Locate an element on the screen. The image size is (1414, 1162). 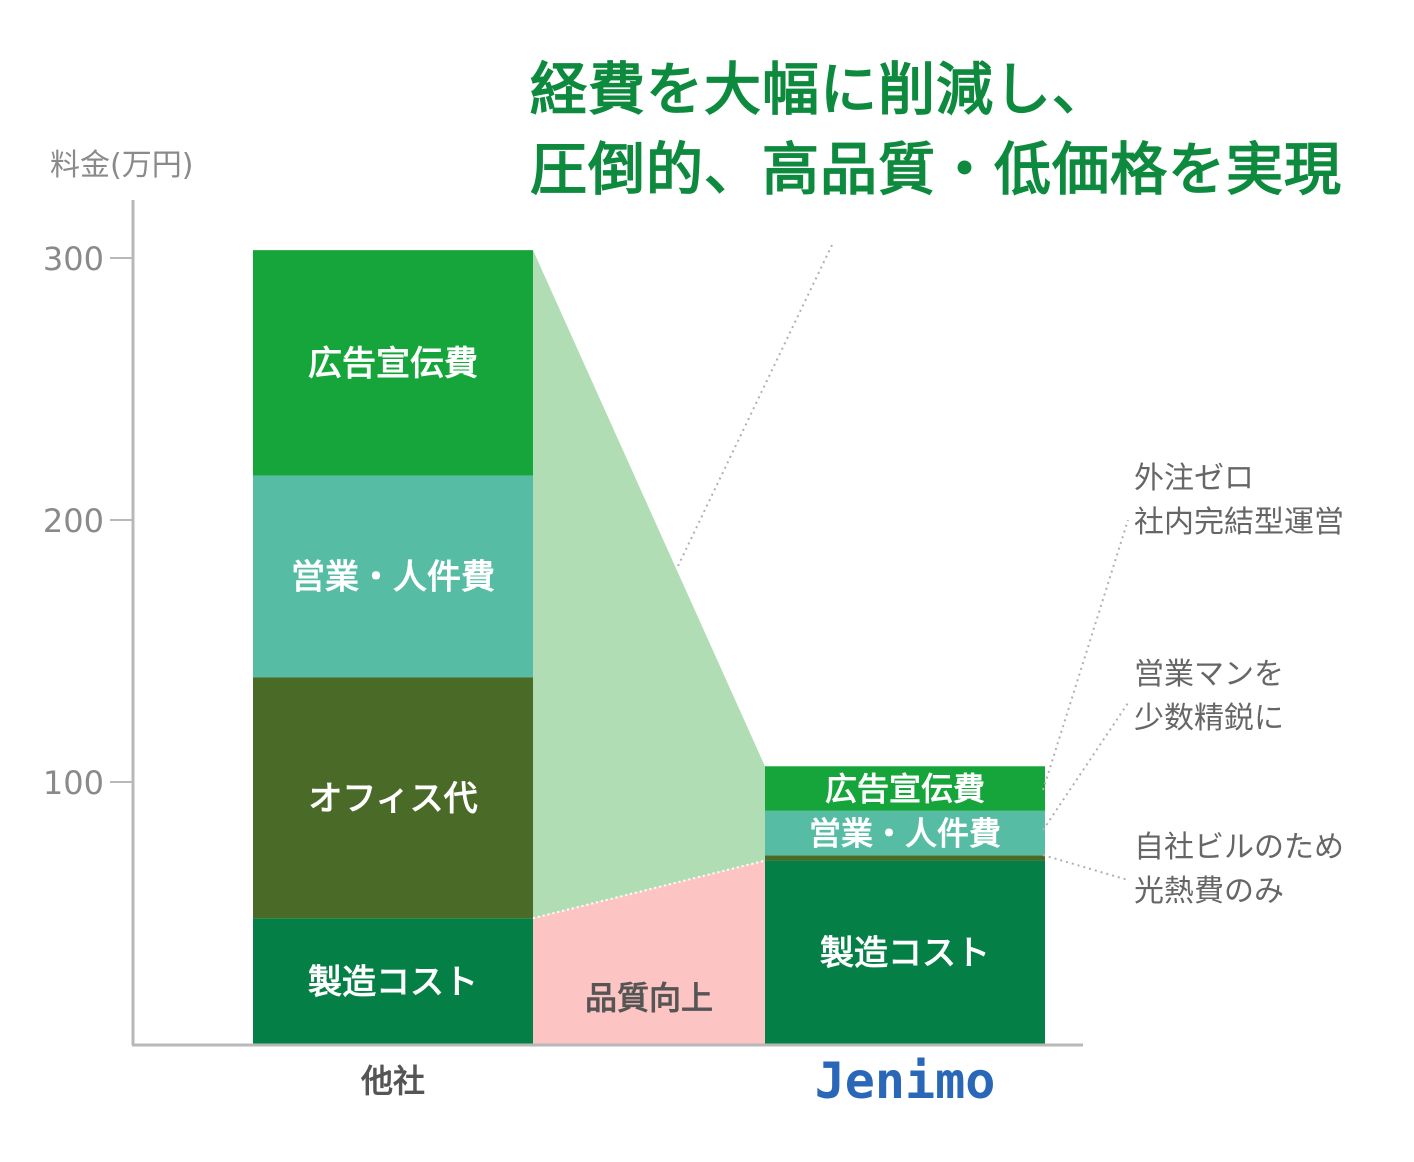
bar-segment-label: オフィス代 is located at coordinates (392, 799).